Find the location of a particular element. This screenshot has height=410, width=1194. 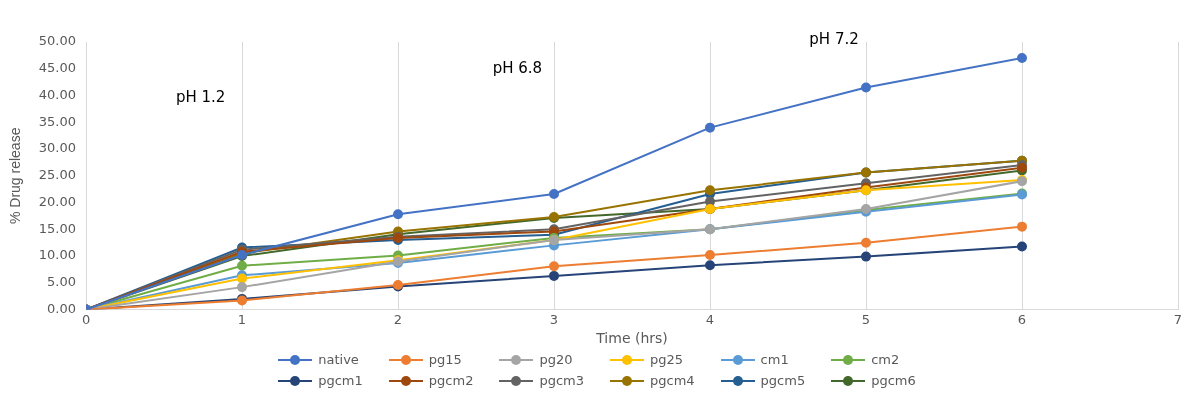

y-tick-label: 30.00 is located at coordinates (57, 148).